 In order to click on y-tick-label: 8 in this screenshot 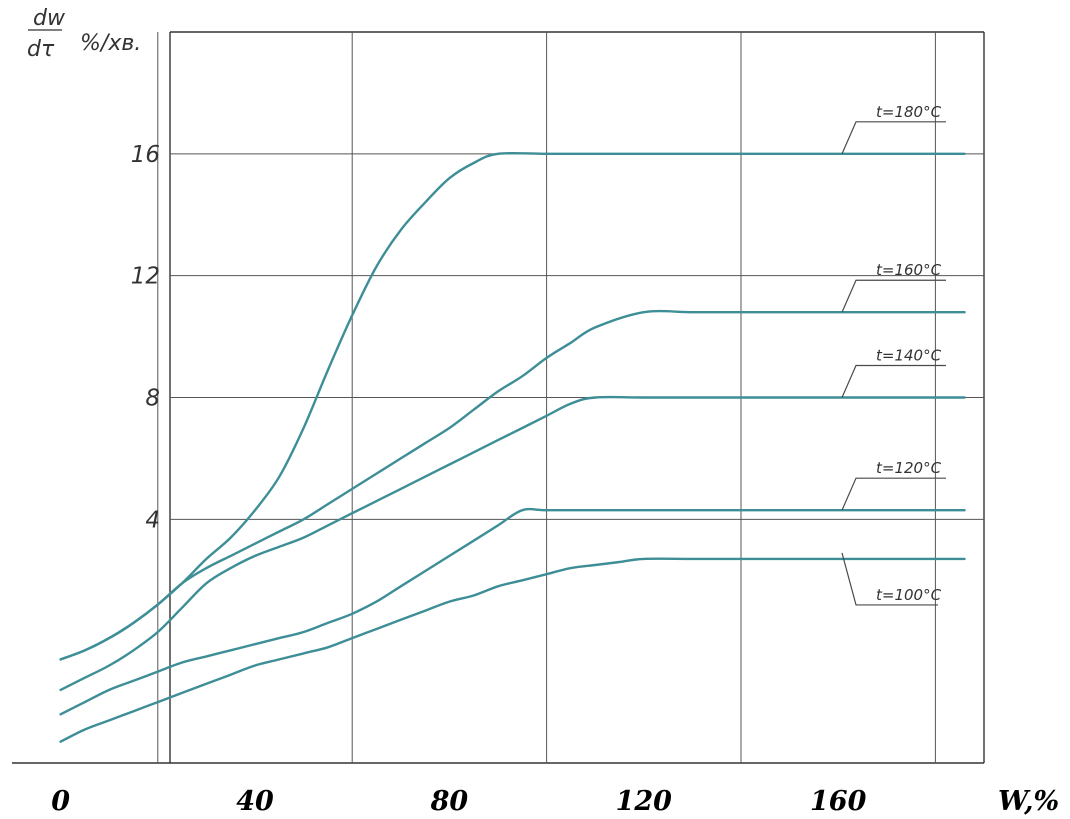, I will do `click(152, 399)`.